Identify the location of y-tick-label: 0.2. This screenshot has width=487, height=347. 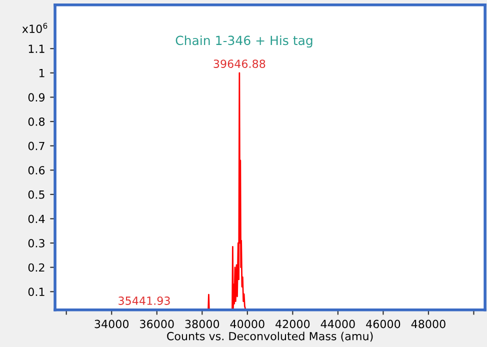
(36, 267).